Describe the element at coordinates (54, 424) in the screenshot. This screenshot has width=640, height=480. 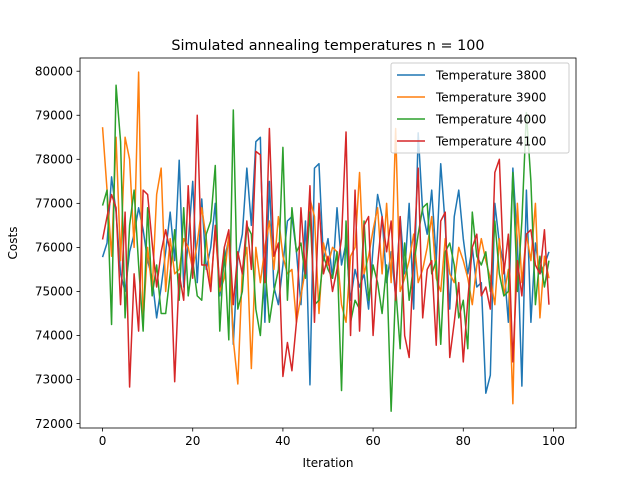
I see `y-tick-label: 72000` at that location.